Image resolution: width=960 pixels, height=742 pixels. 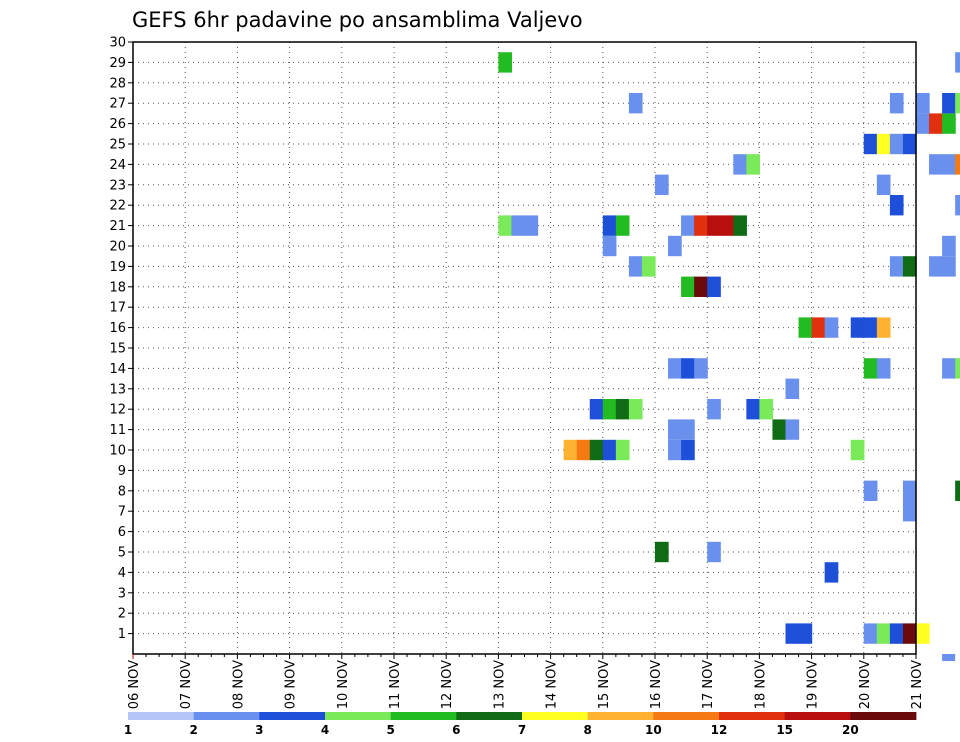 What do you see at coordinates (850, 730) in the screenshot?
I see `colorbar-label: 20` at bounding box center [850, 730].